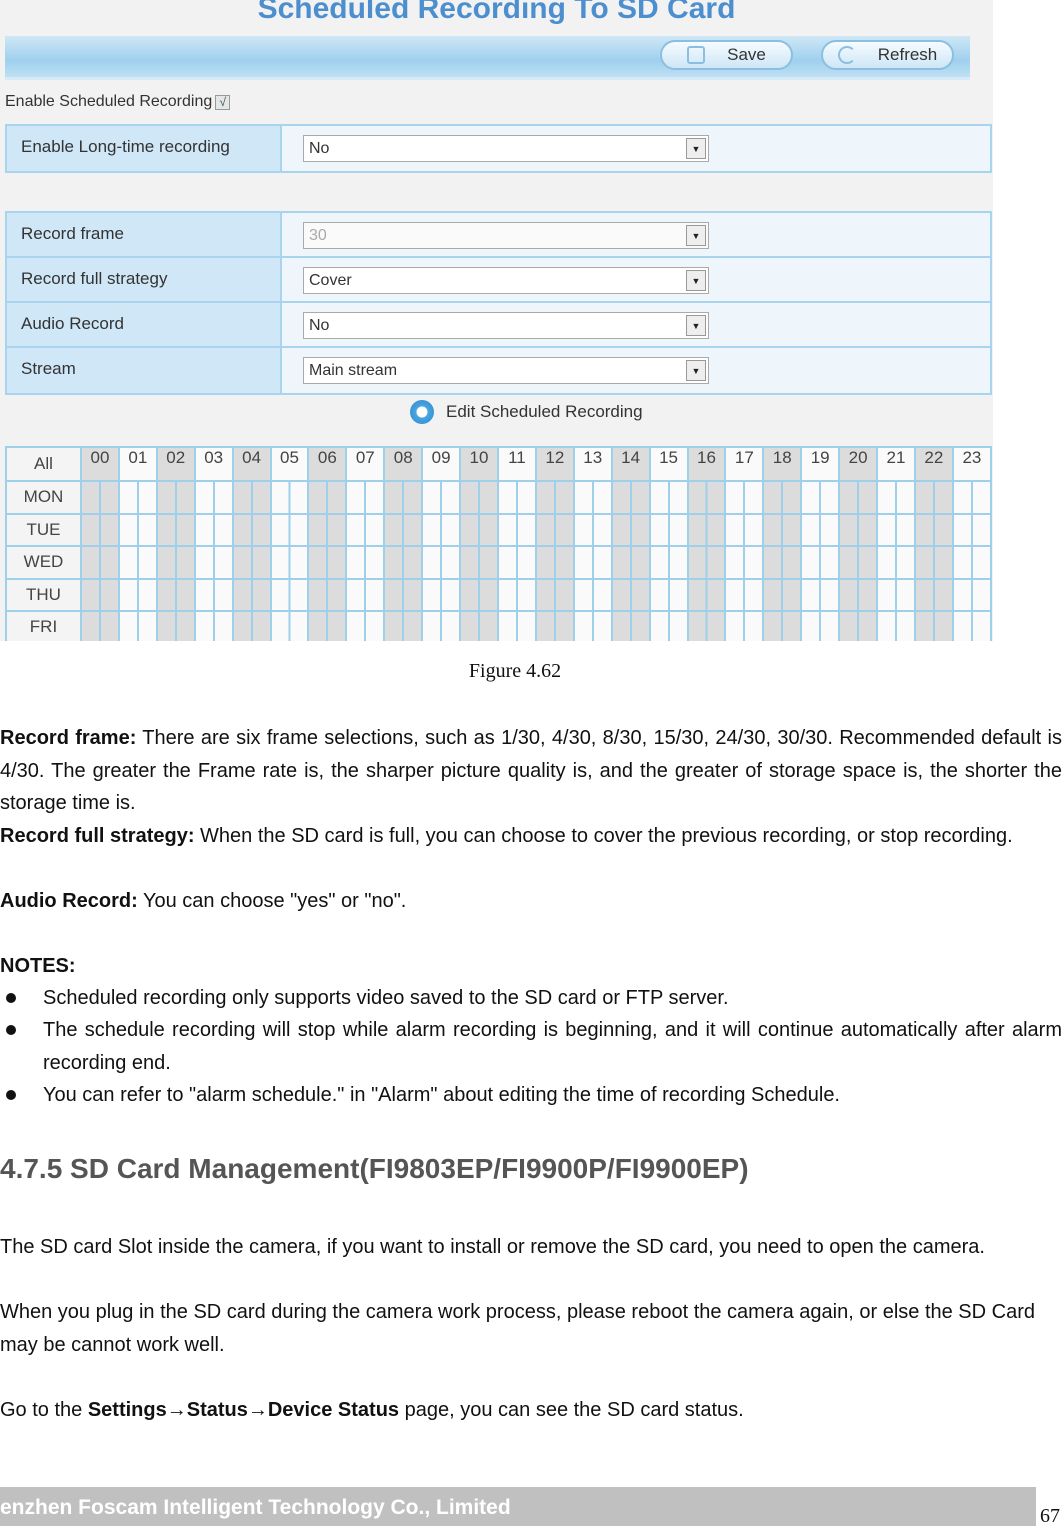  What do you see at coordinates (223, 102) in the screenshot?
I see `enable-scheduled-checkbox: √` at bounding box center [223, 102].